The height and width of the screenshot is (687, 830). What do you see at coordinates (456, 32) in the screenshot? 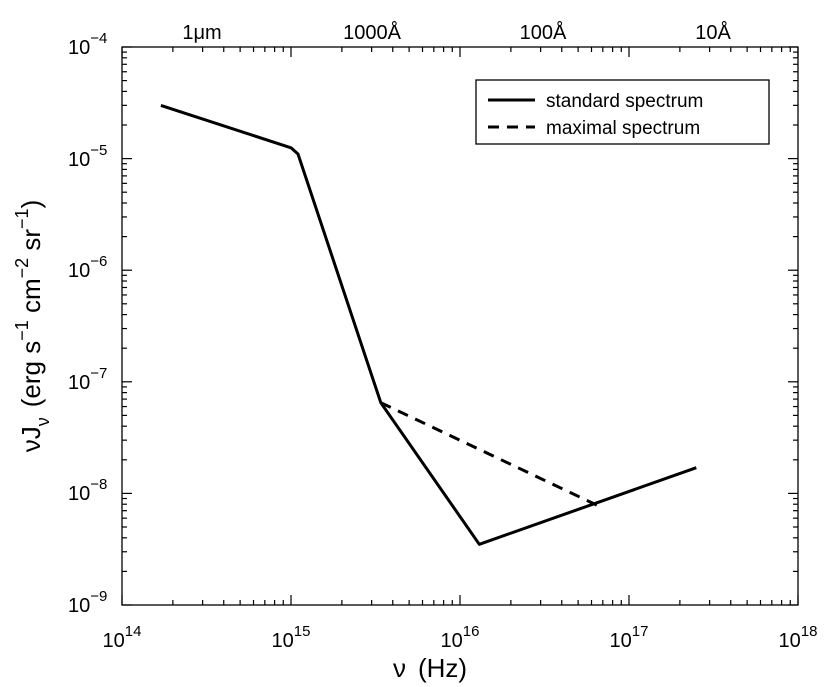
I see `top-wavelength-labels: 1μm 1000Å 100Å 10Å` at bounding box center [456, 32].